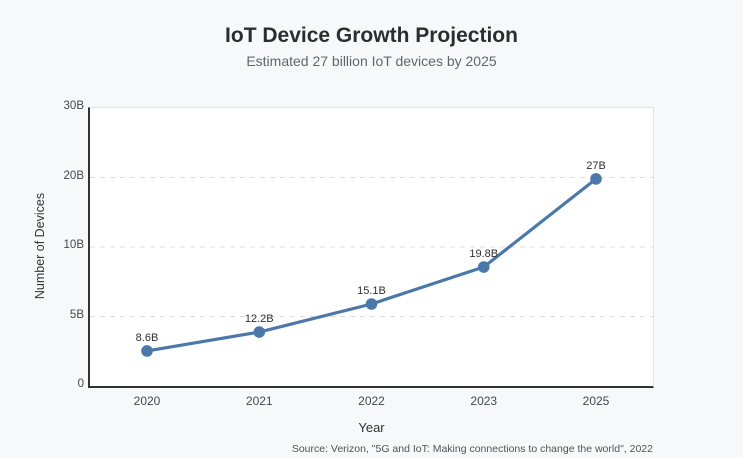  What do you see at coordinates (371, 35) in the screenshot?
I see `chart-title: IoT Device Growth Projection` at bounding box center [371, 35].